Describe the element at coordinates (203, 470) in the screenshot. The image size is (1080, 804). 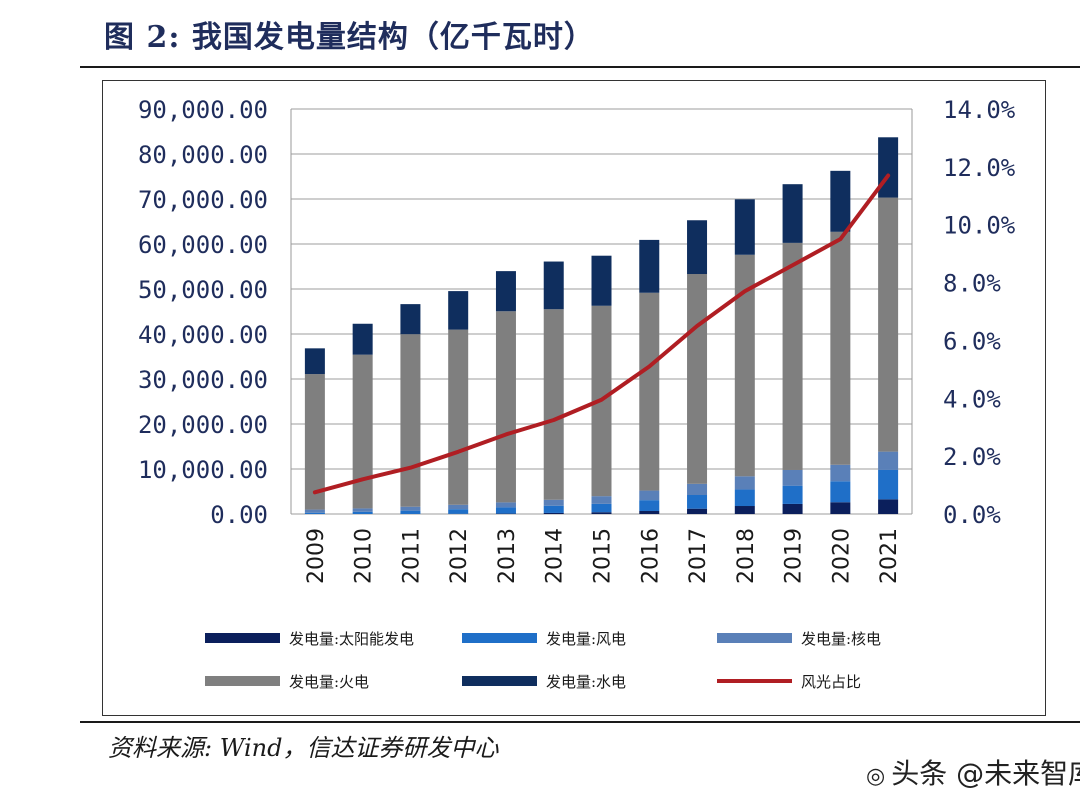
I see `y-tick-label: 10,000.00` at that location.